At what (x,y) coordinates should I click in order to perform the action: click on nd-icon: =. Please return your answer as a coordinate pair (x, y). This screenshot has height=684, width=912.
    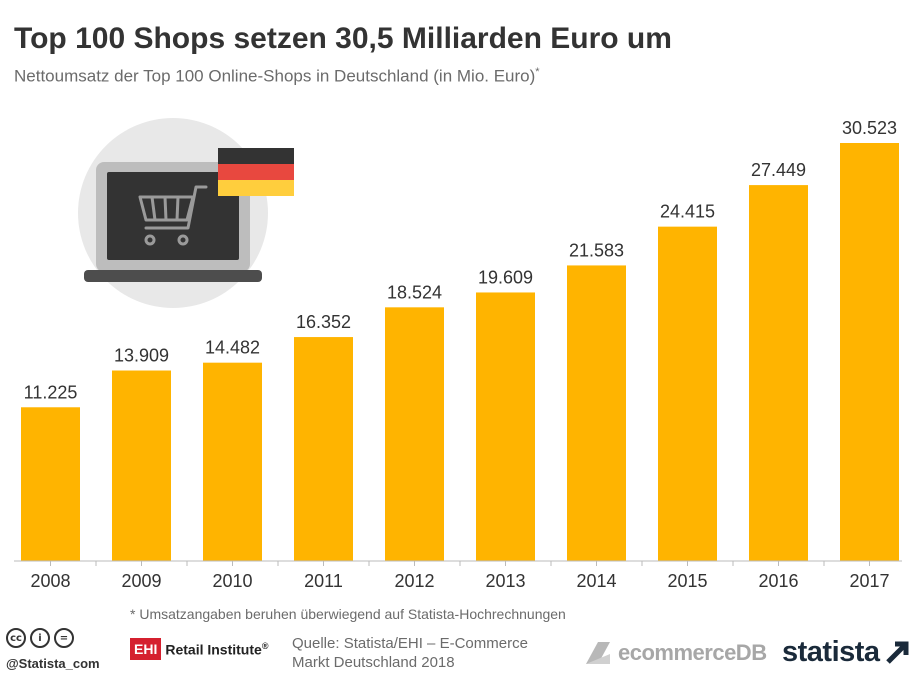
    Looking at the image, I should click on (64, 638).